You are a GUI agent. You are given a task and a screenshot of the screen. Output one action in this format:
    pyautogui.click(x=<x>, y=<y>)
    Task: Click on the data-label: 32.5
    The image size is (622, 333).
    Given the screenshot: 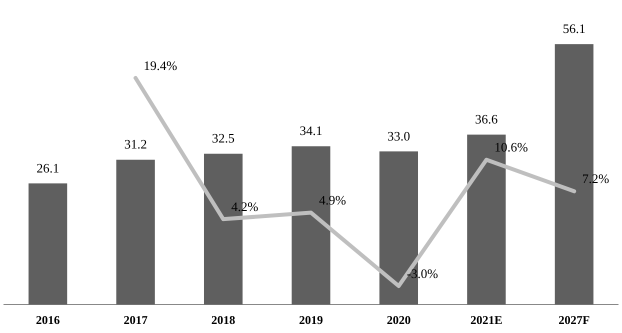 What is the action you would take?
    pyautogui.click(x=223, y=138)
    